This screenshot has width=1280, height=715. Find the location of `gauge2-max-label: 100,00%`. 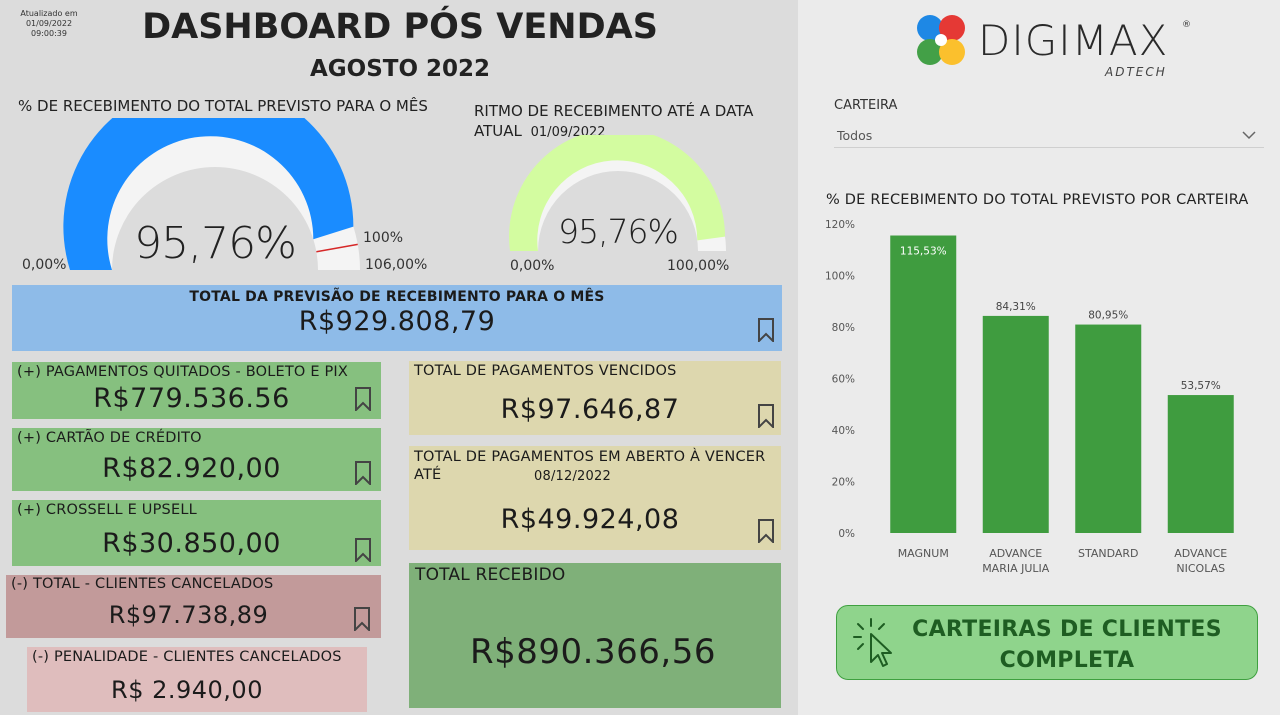

gauge2-max-label: 100,00% is located at coordinates (698, 266).